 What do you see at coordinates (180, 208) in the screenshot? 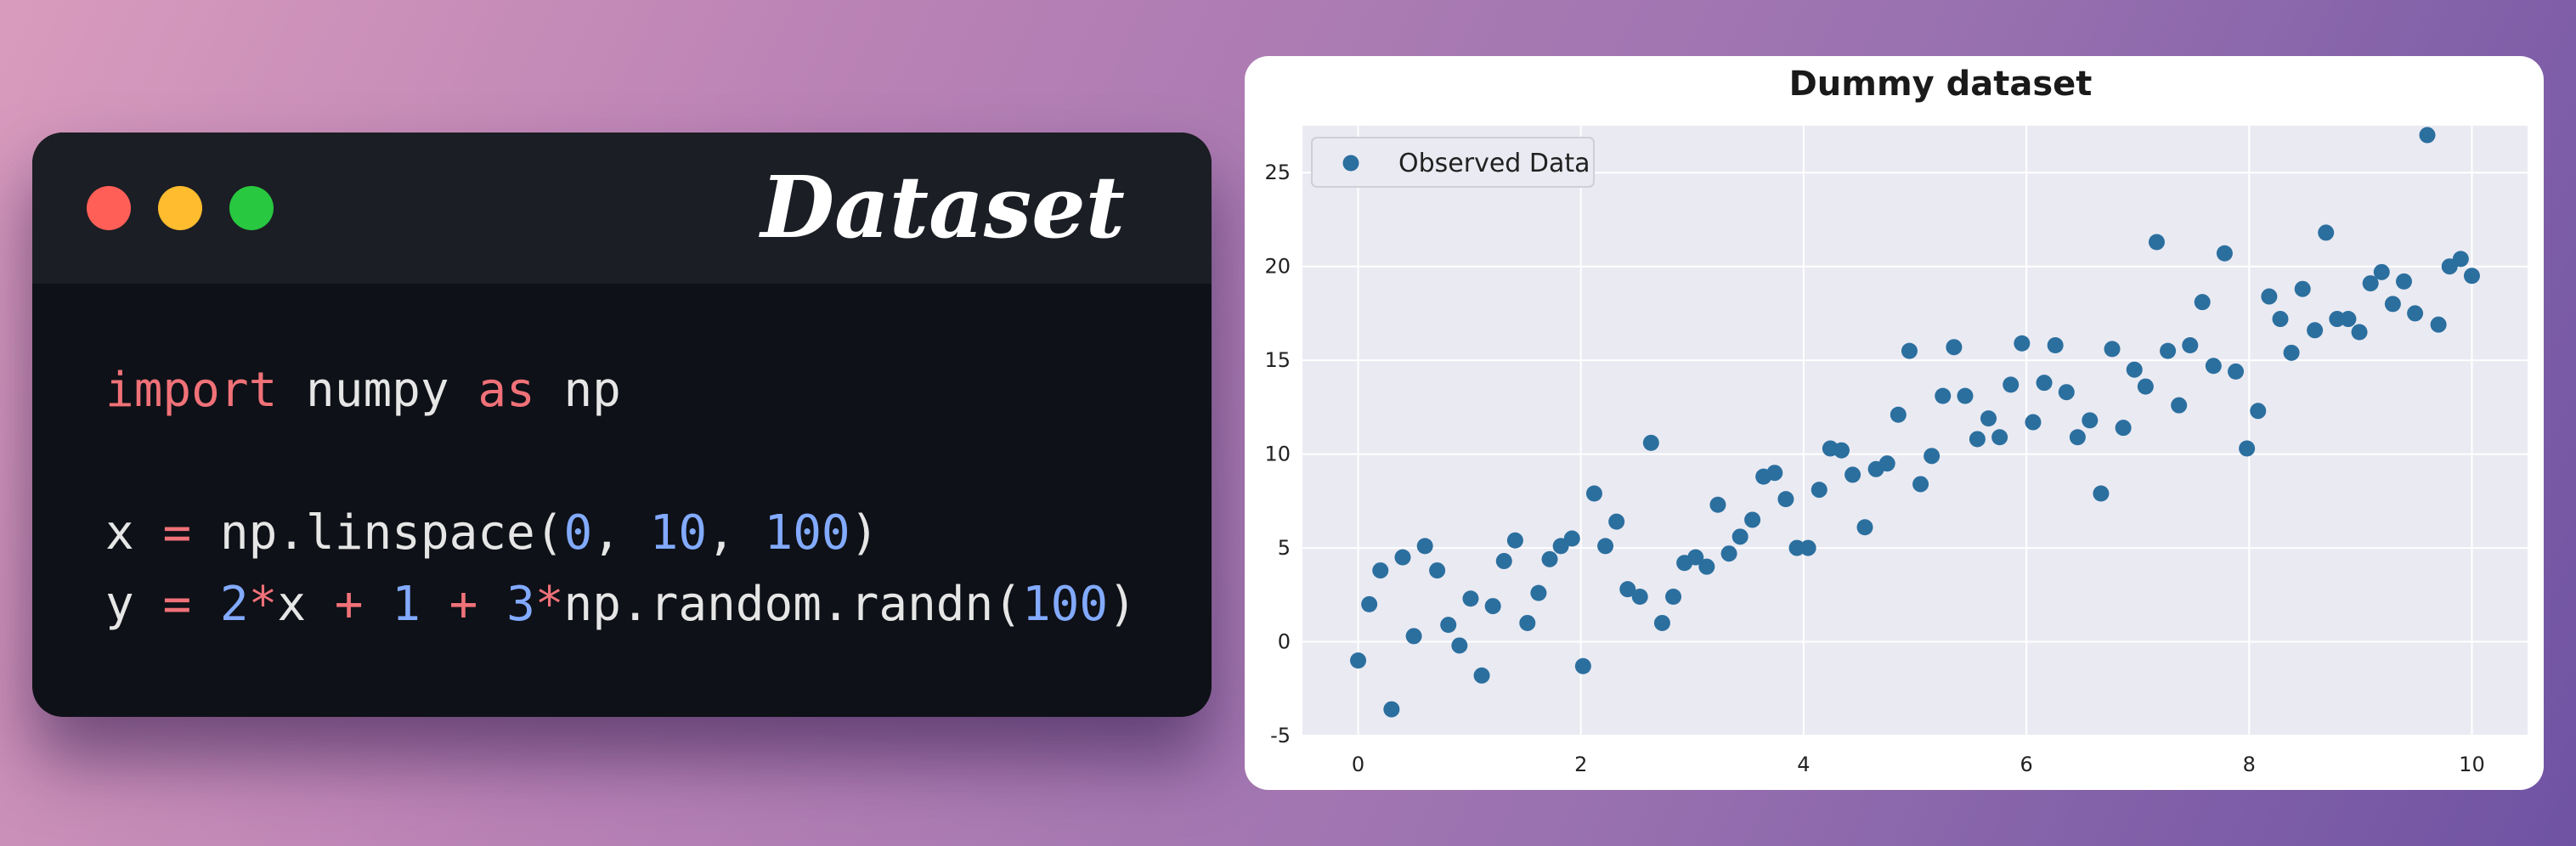
I see `minimize-window-dot-icon` at bounding box center [180, 208].